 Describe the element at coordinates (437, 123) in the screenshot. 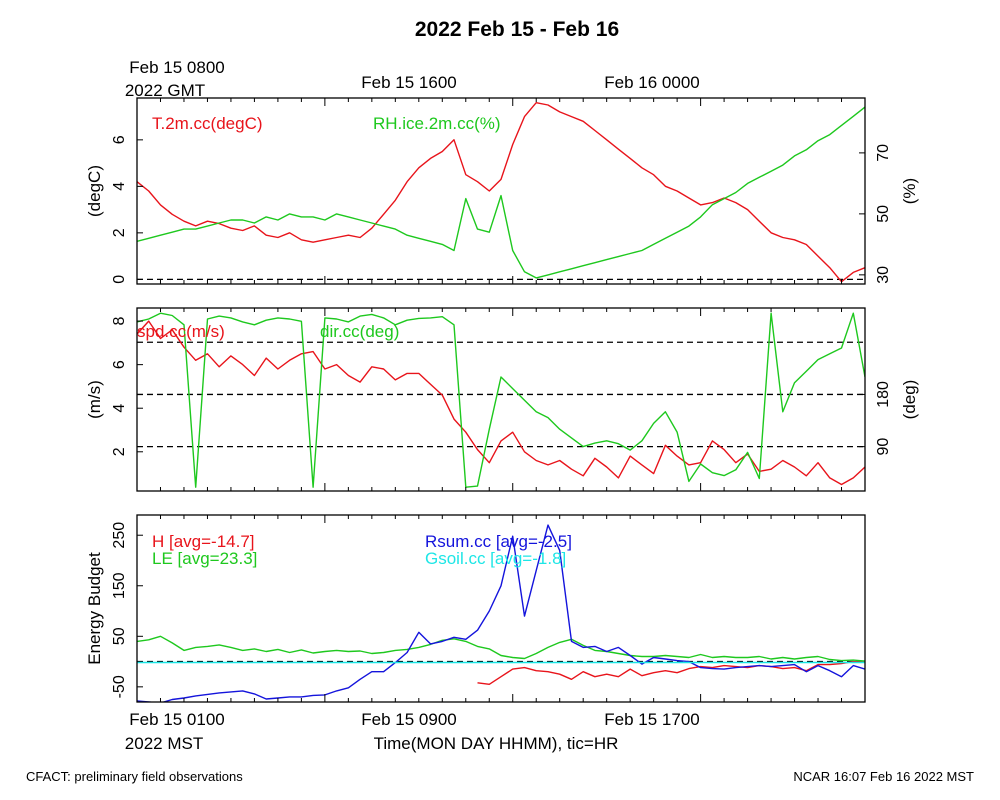

I see `legend-rh-ice-2m-cc: RH.ice.2m.cc(%)` at that location.